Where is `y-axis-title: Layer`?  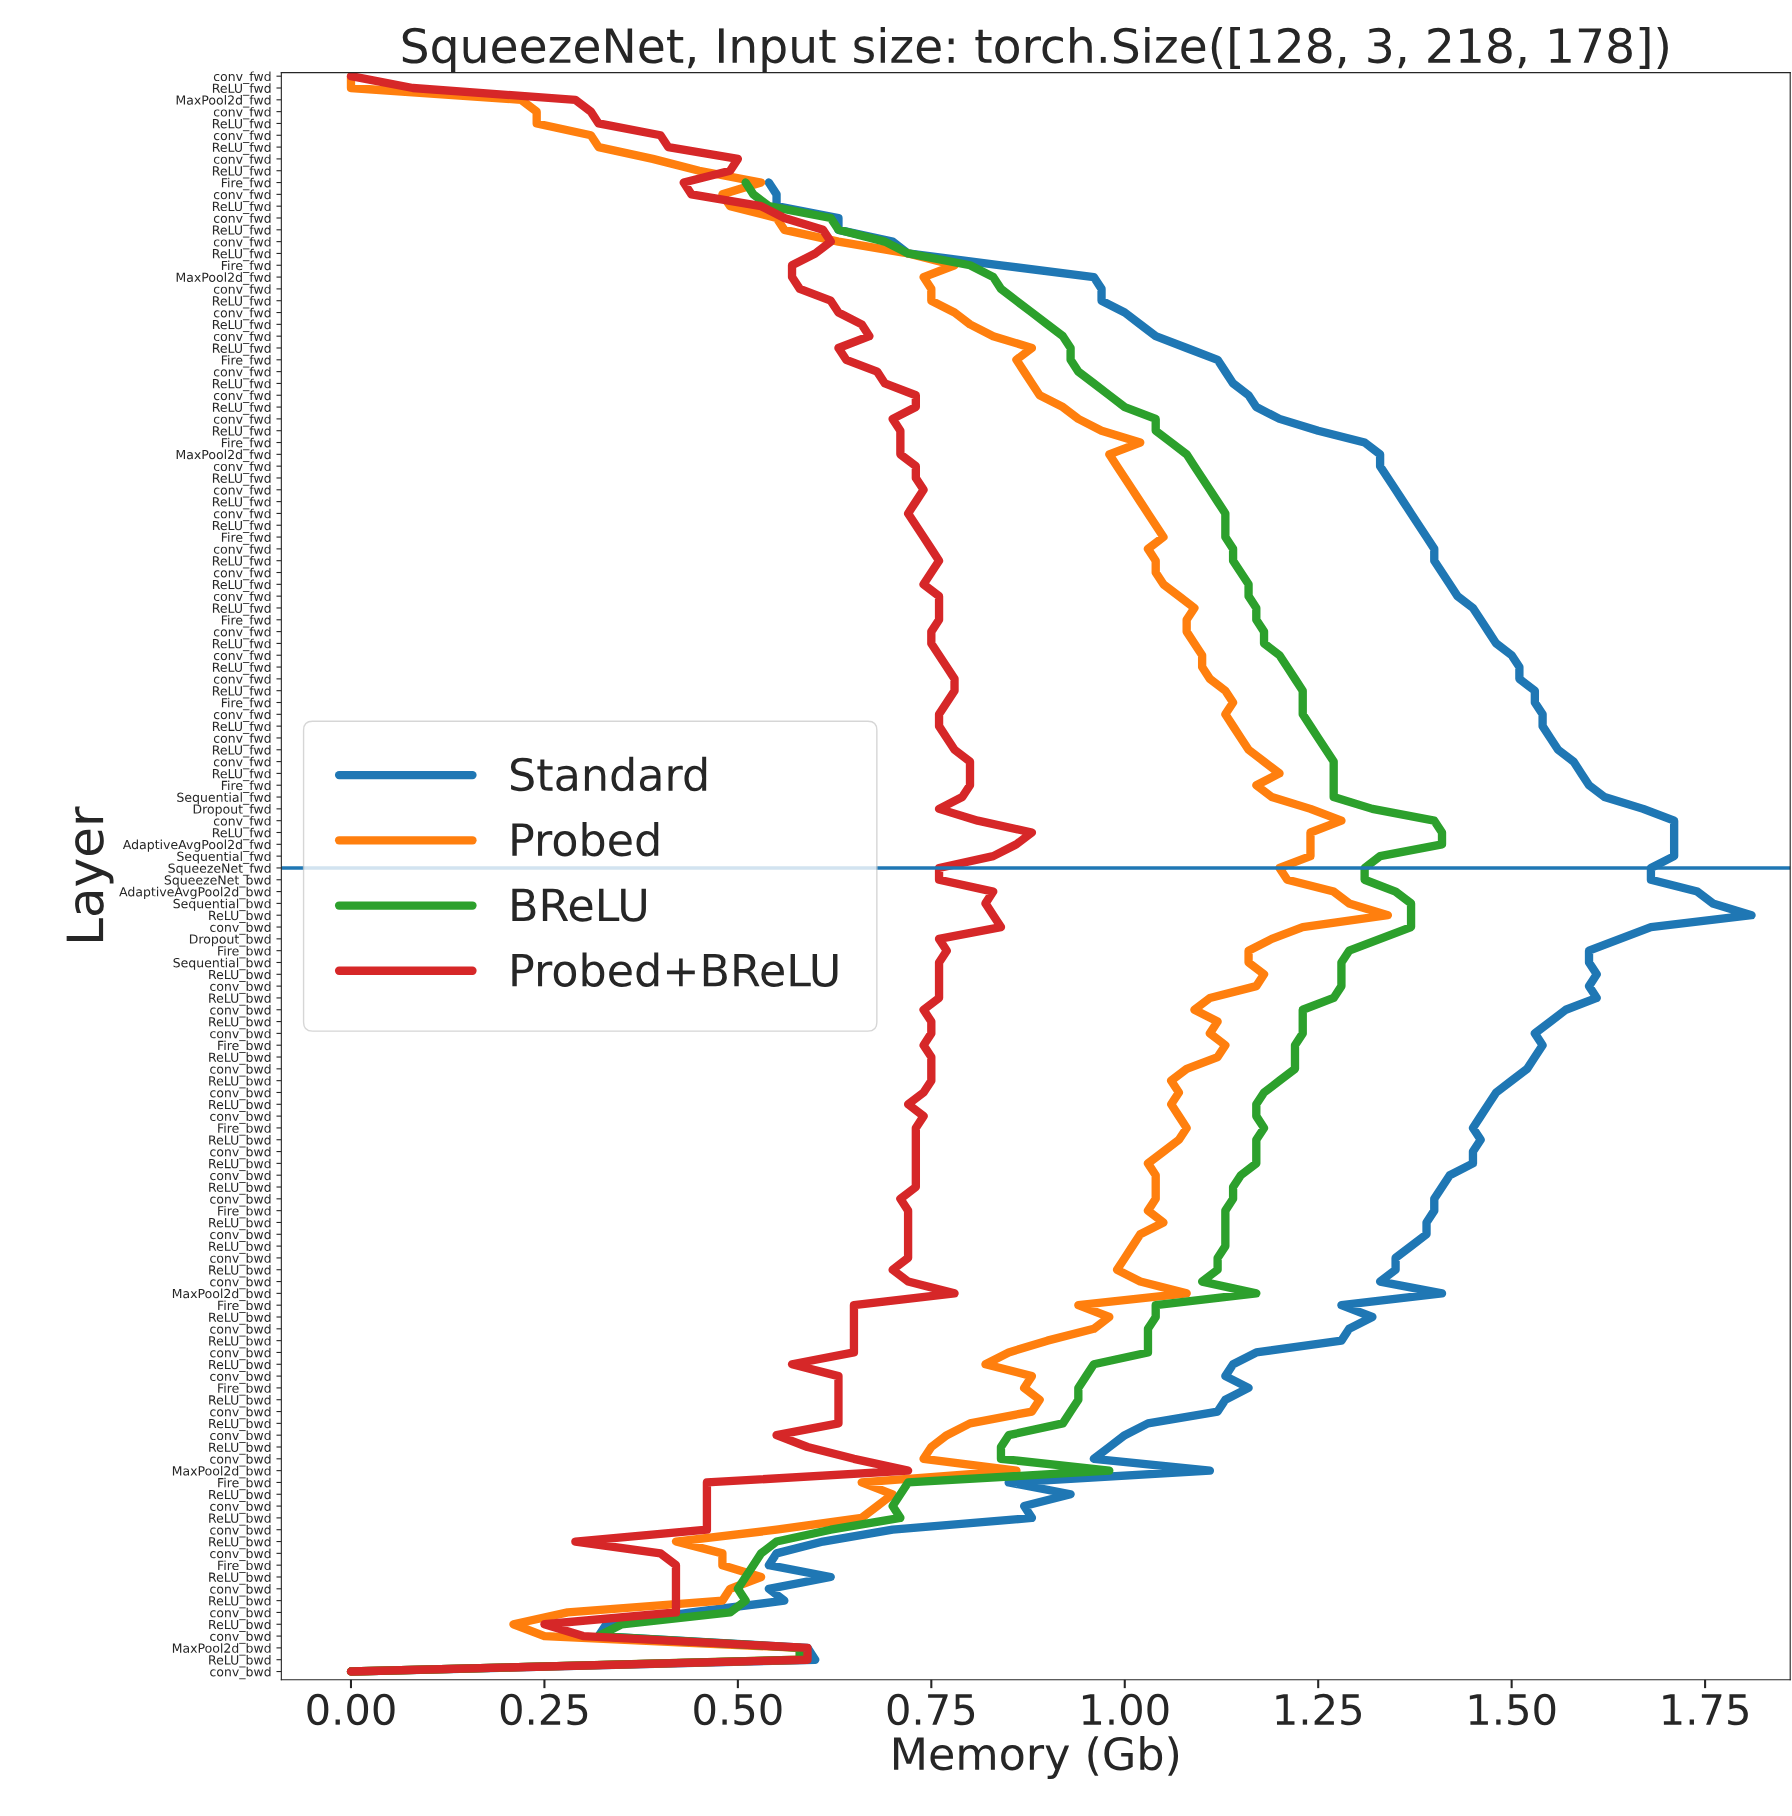 y-axis-title: Layer is located at coordinates (90, 874).